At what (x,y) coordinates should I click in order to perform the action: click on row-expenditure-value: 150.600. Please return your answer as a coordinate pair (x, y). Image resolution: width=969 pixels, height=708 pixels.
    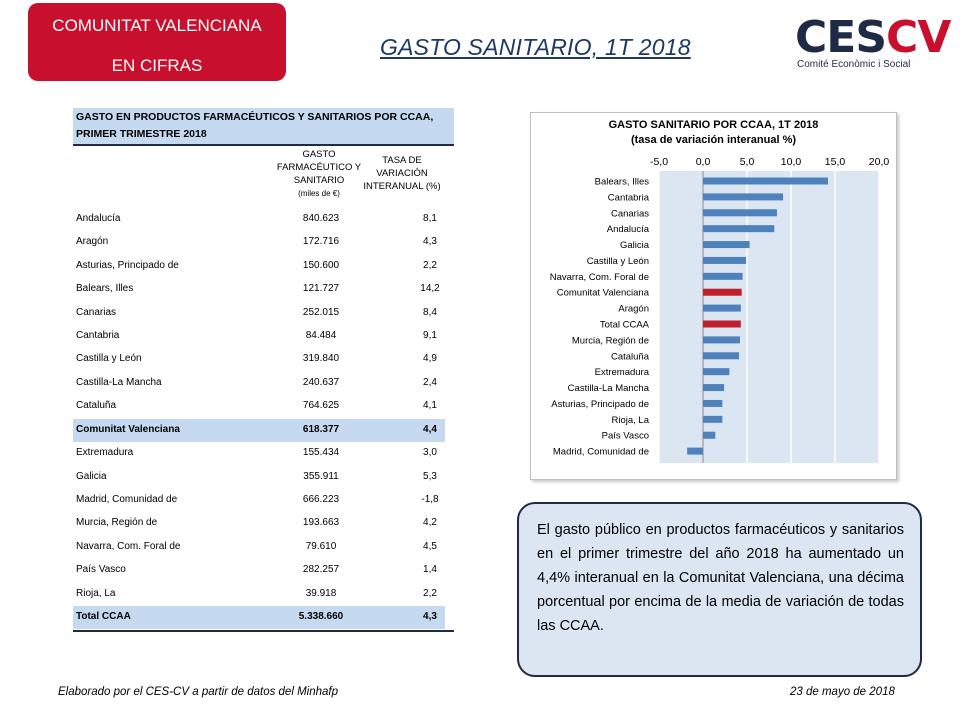
    Looking at the image, I should click on (321, 265).